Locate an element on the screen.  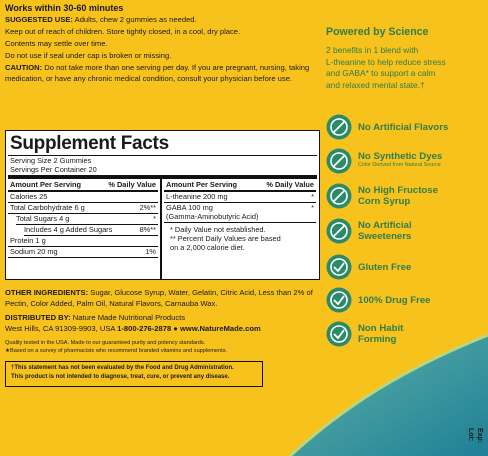
distributor-label: DISTRIBUTED BY: is located at coordinates (38, 317).